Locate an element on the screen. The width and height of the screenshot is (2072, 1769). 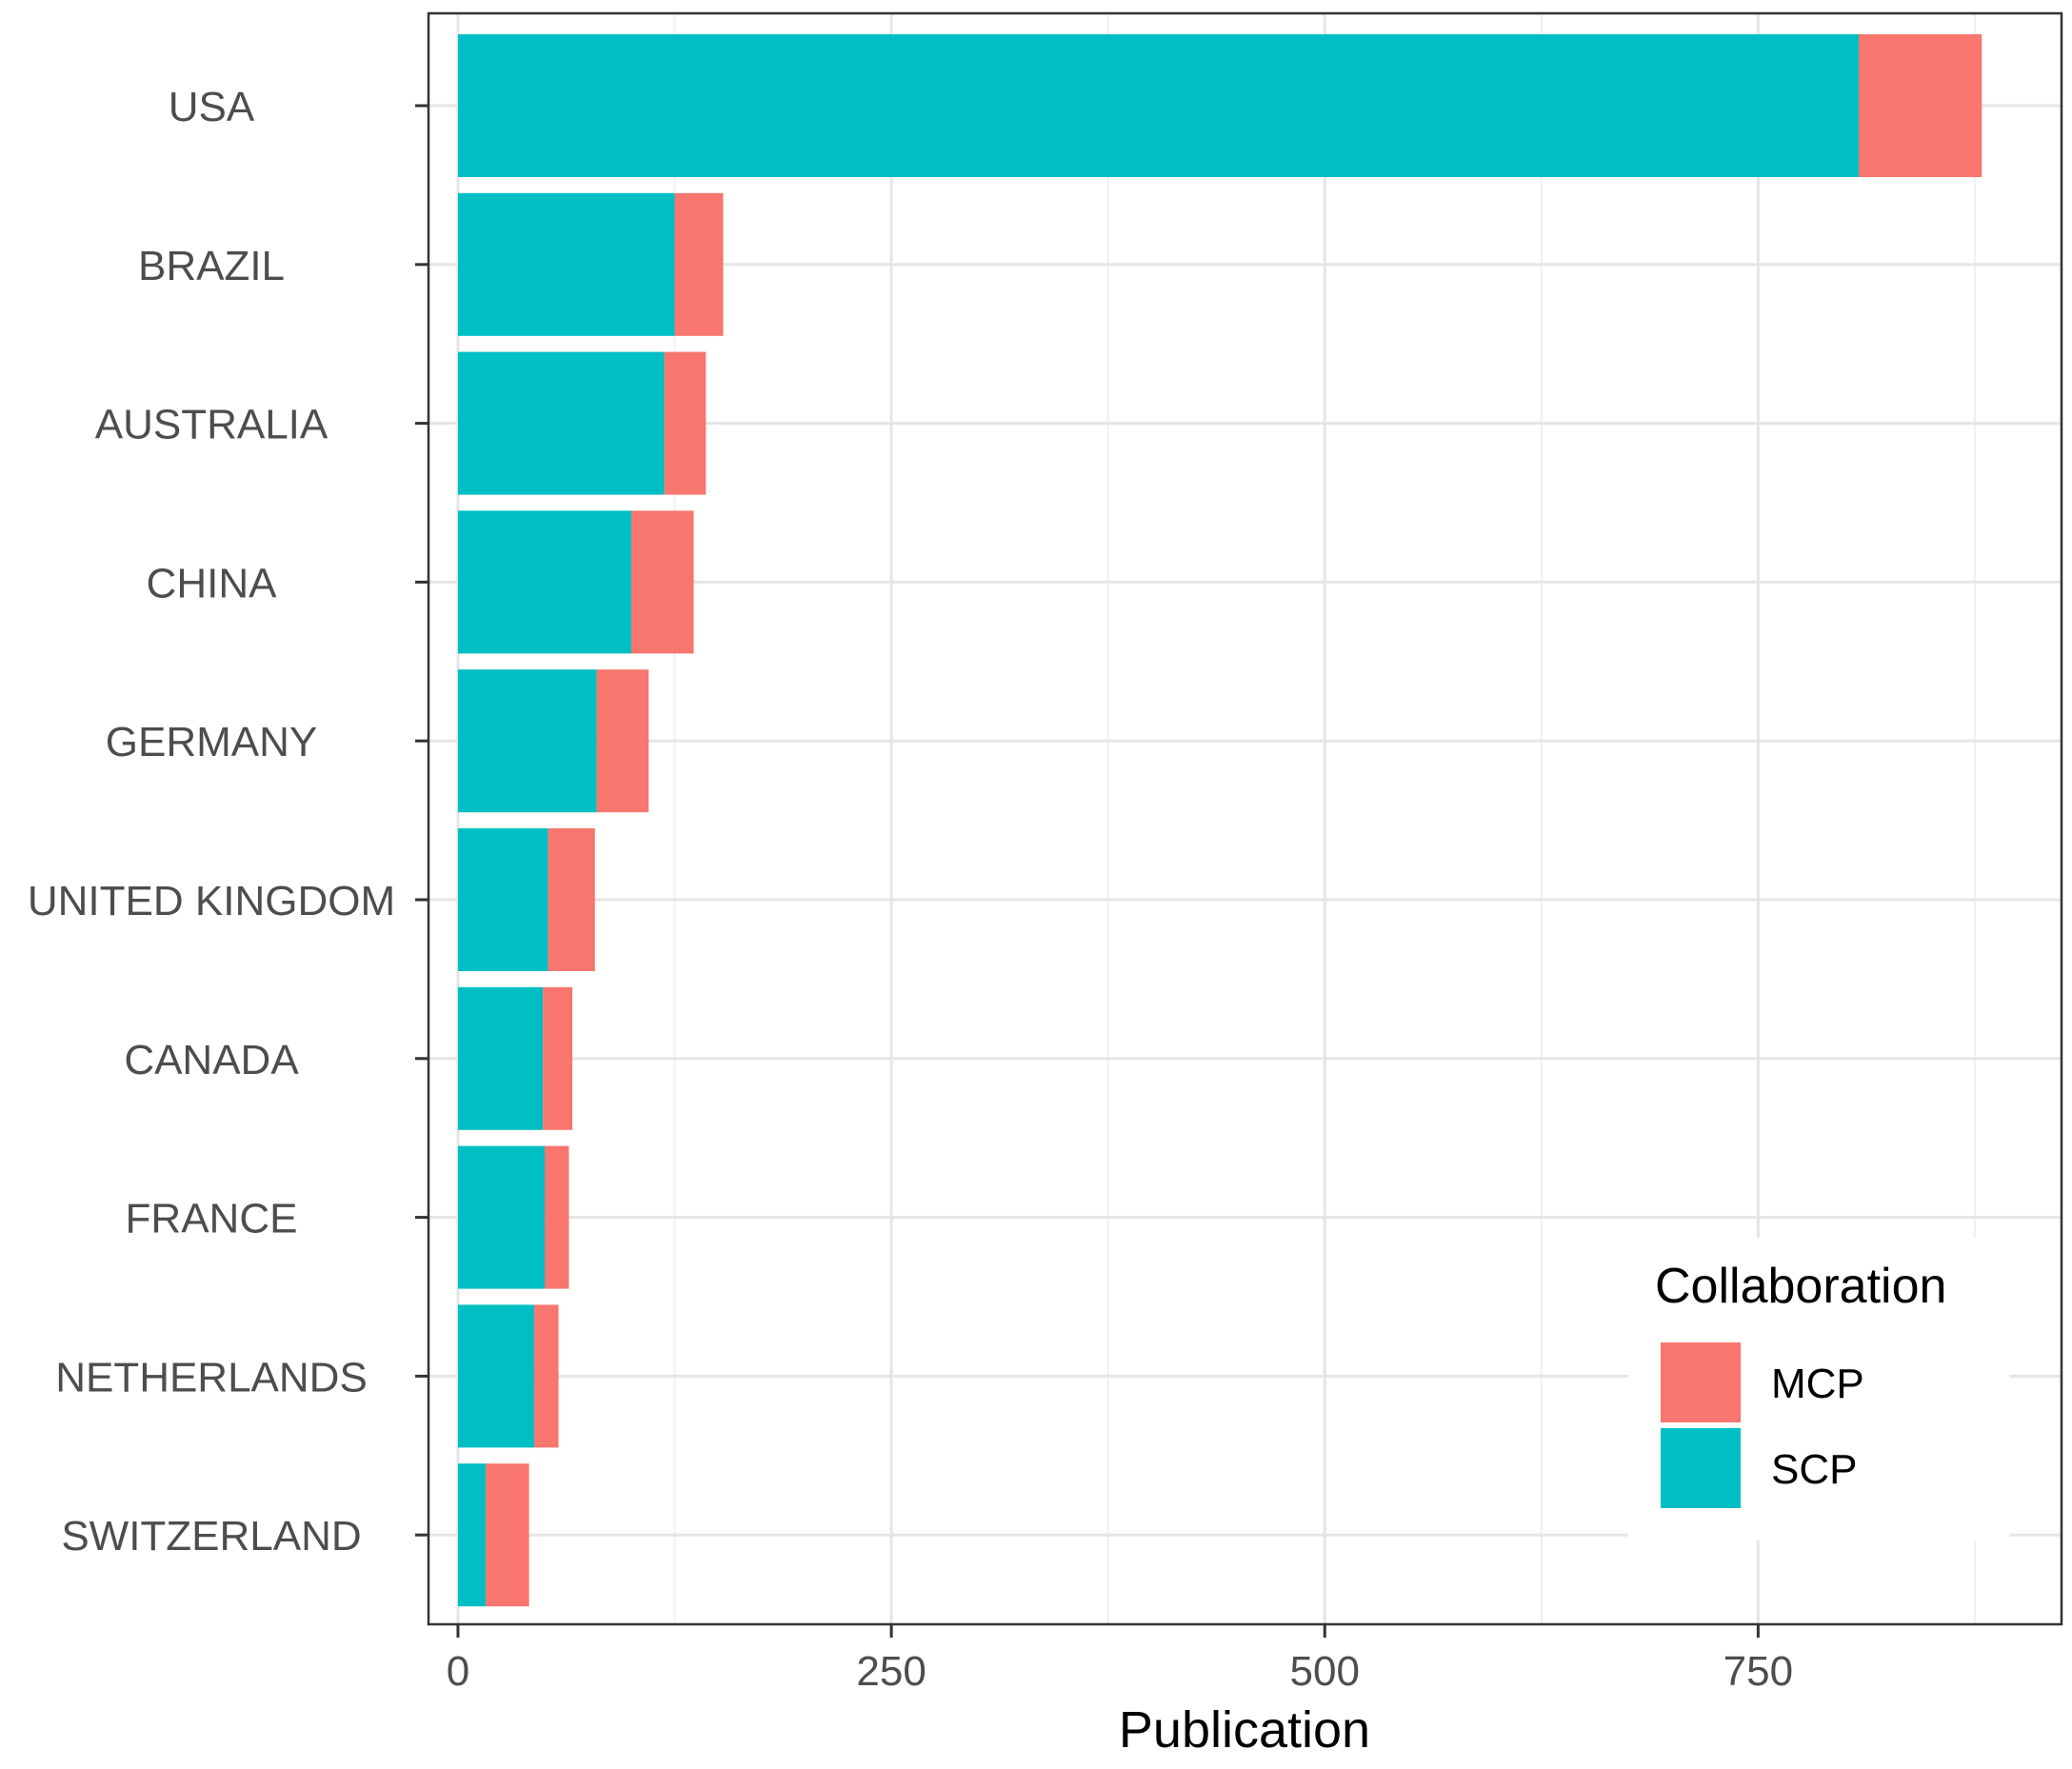
legend-key-scp is located at coordinates (1701, 1468).